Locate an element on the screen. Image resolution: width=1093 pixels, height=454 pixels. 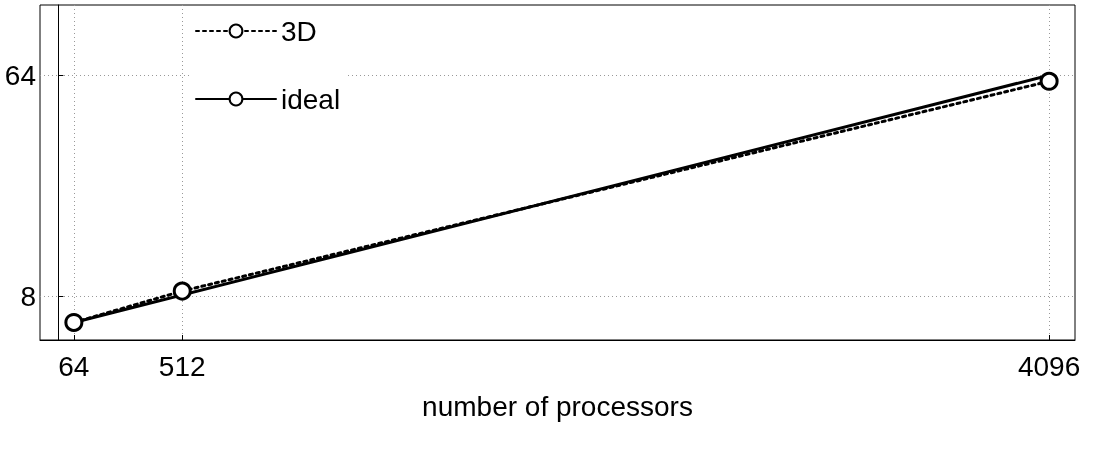
y-tick-label: 8 is located at coordinates (28, 296).